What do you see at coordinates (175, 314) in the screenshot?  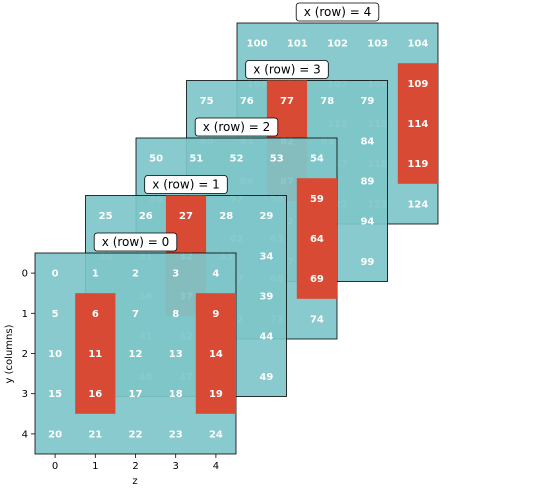 I see `cell-value: 8` at bounding box center [175, 314].